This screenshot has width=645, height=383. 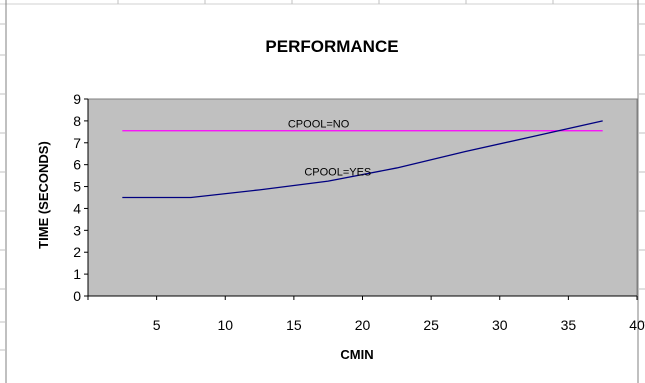 What do you see at coordinates (77, 208) in the screenshot?
I see `y-tick-label: 4` at bounding box center [77, 208].